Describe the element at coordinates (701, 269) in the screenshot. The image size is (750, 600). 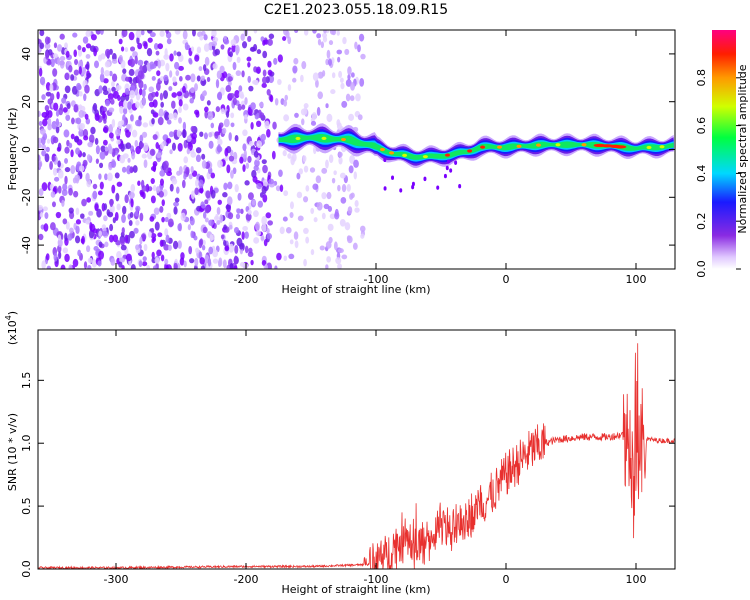
I see `colorbar-tick-label: 0.0` at that location.